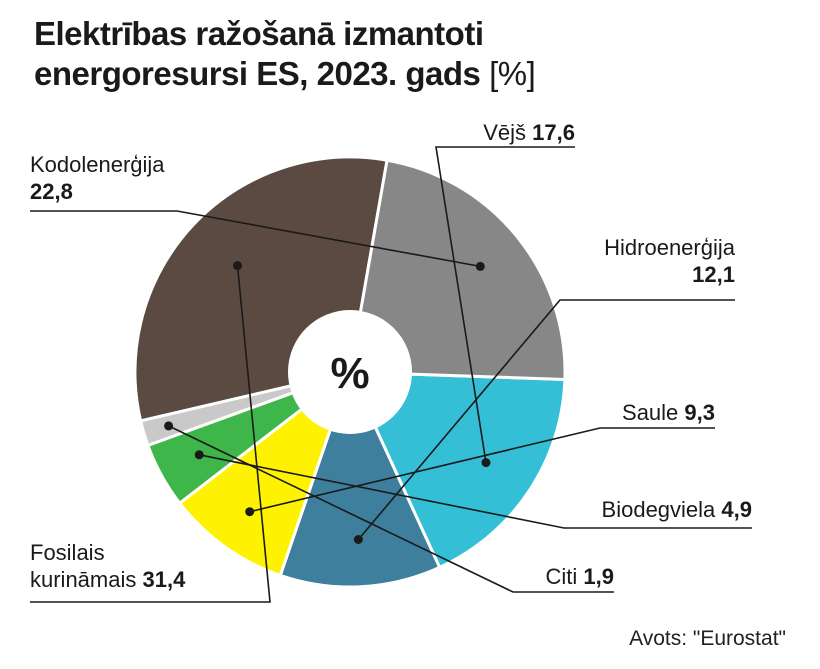 This screenshot has height=669, width=820. Describe the element at coordinates (265, 472) in the screenshot. I see `pie-slice-saule` at that location.